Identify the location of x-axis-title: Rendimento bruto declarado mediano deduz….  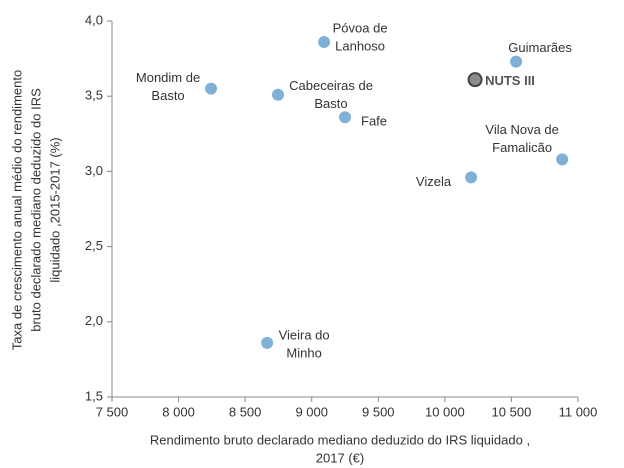
(340, 439).